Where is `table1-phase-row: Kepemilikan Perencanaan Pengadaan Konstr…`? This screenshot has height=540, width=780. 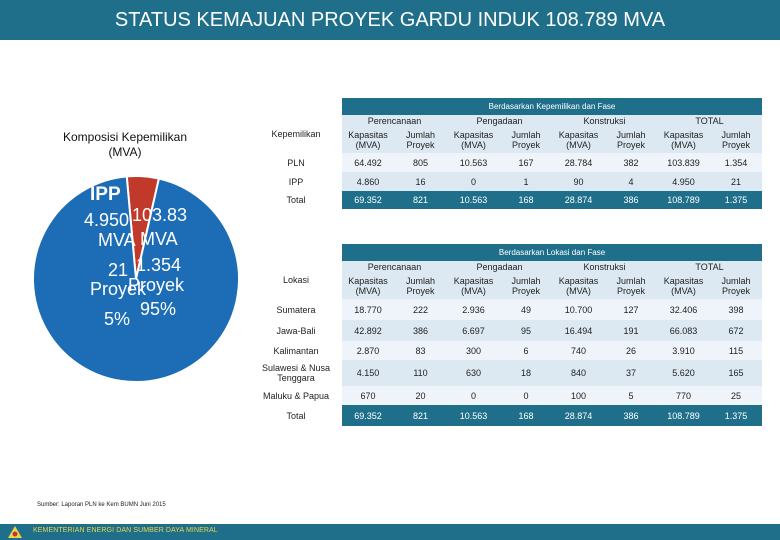 table1-phase-row: Kepemilikan Perencanaan Pengadaan Konstr… is located at coordinates (506, 134).